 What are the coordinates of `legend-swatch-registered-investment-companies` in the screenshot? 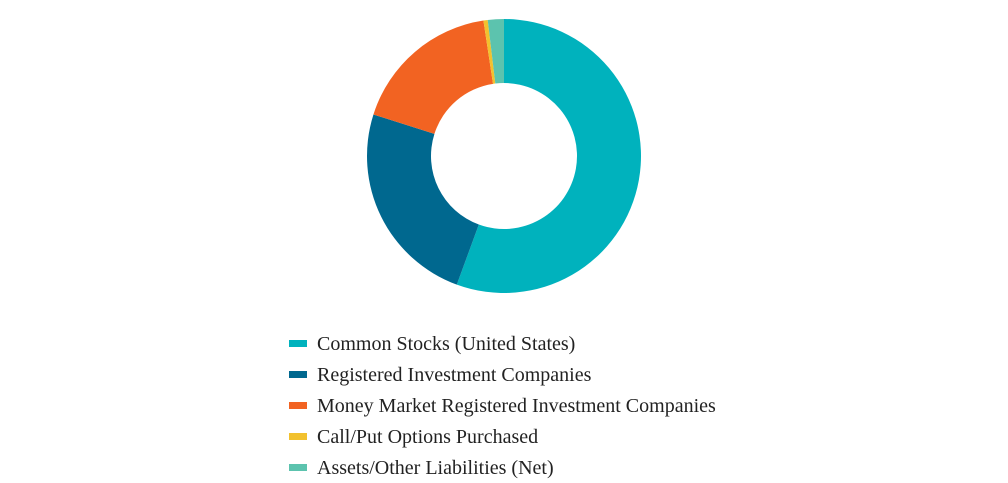 It's located at (298, 374).